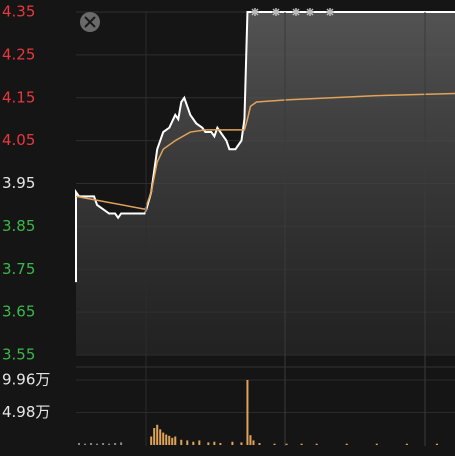 The width and height of the screenshot is (455, 456). I want to click on y-tick-label: 4.35, so click(18, 12).